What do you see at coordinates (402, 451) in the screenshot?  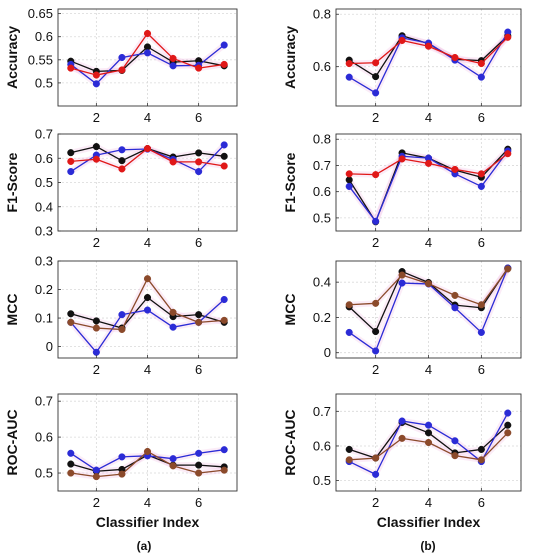 I see `chart-8: 2 4 6 0.5 0.6 0.7 ROC-AUC` at bounding box center [402, 451].